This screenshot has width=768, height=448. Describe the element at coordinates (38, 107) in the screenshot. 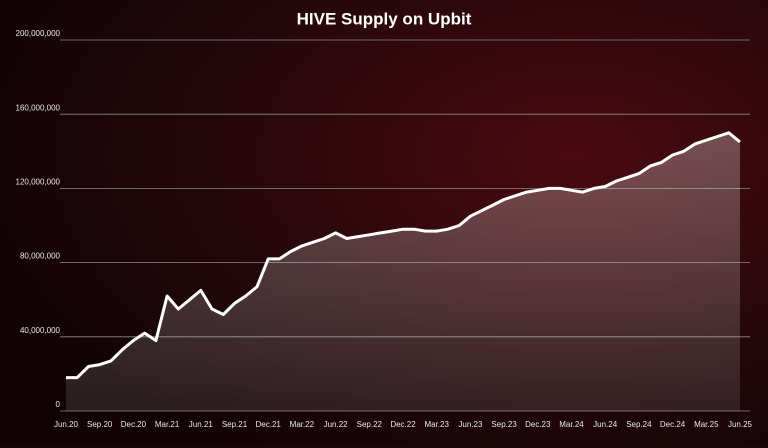

I see `y-tick-label: 160,000,000` at that location.